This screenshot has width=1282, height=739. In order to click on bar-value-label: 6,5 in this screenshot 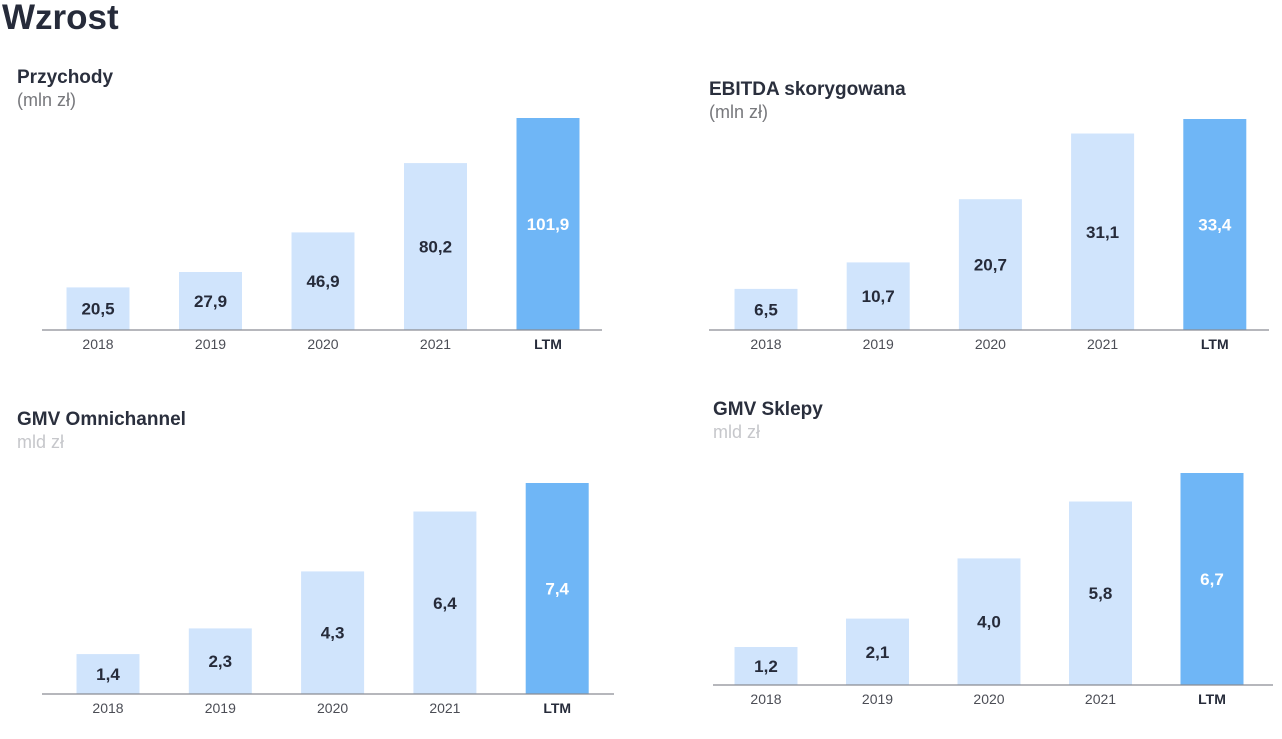, I will do `click(766, 310)`.